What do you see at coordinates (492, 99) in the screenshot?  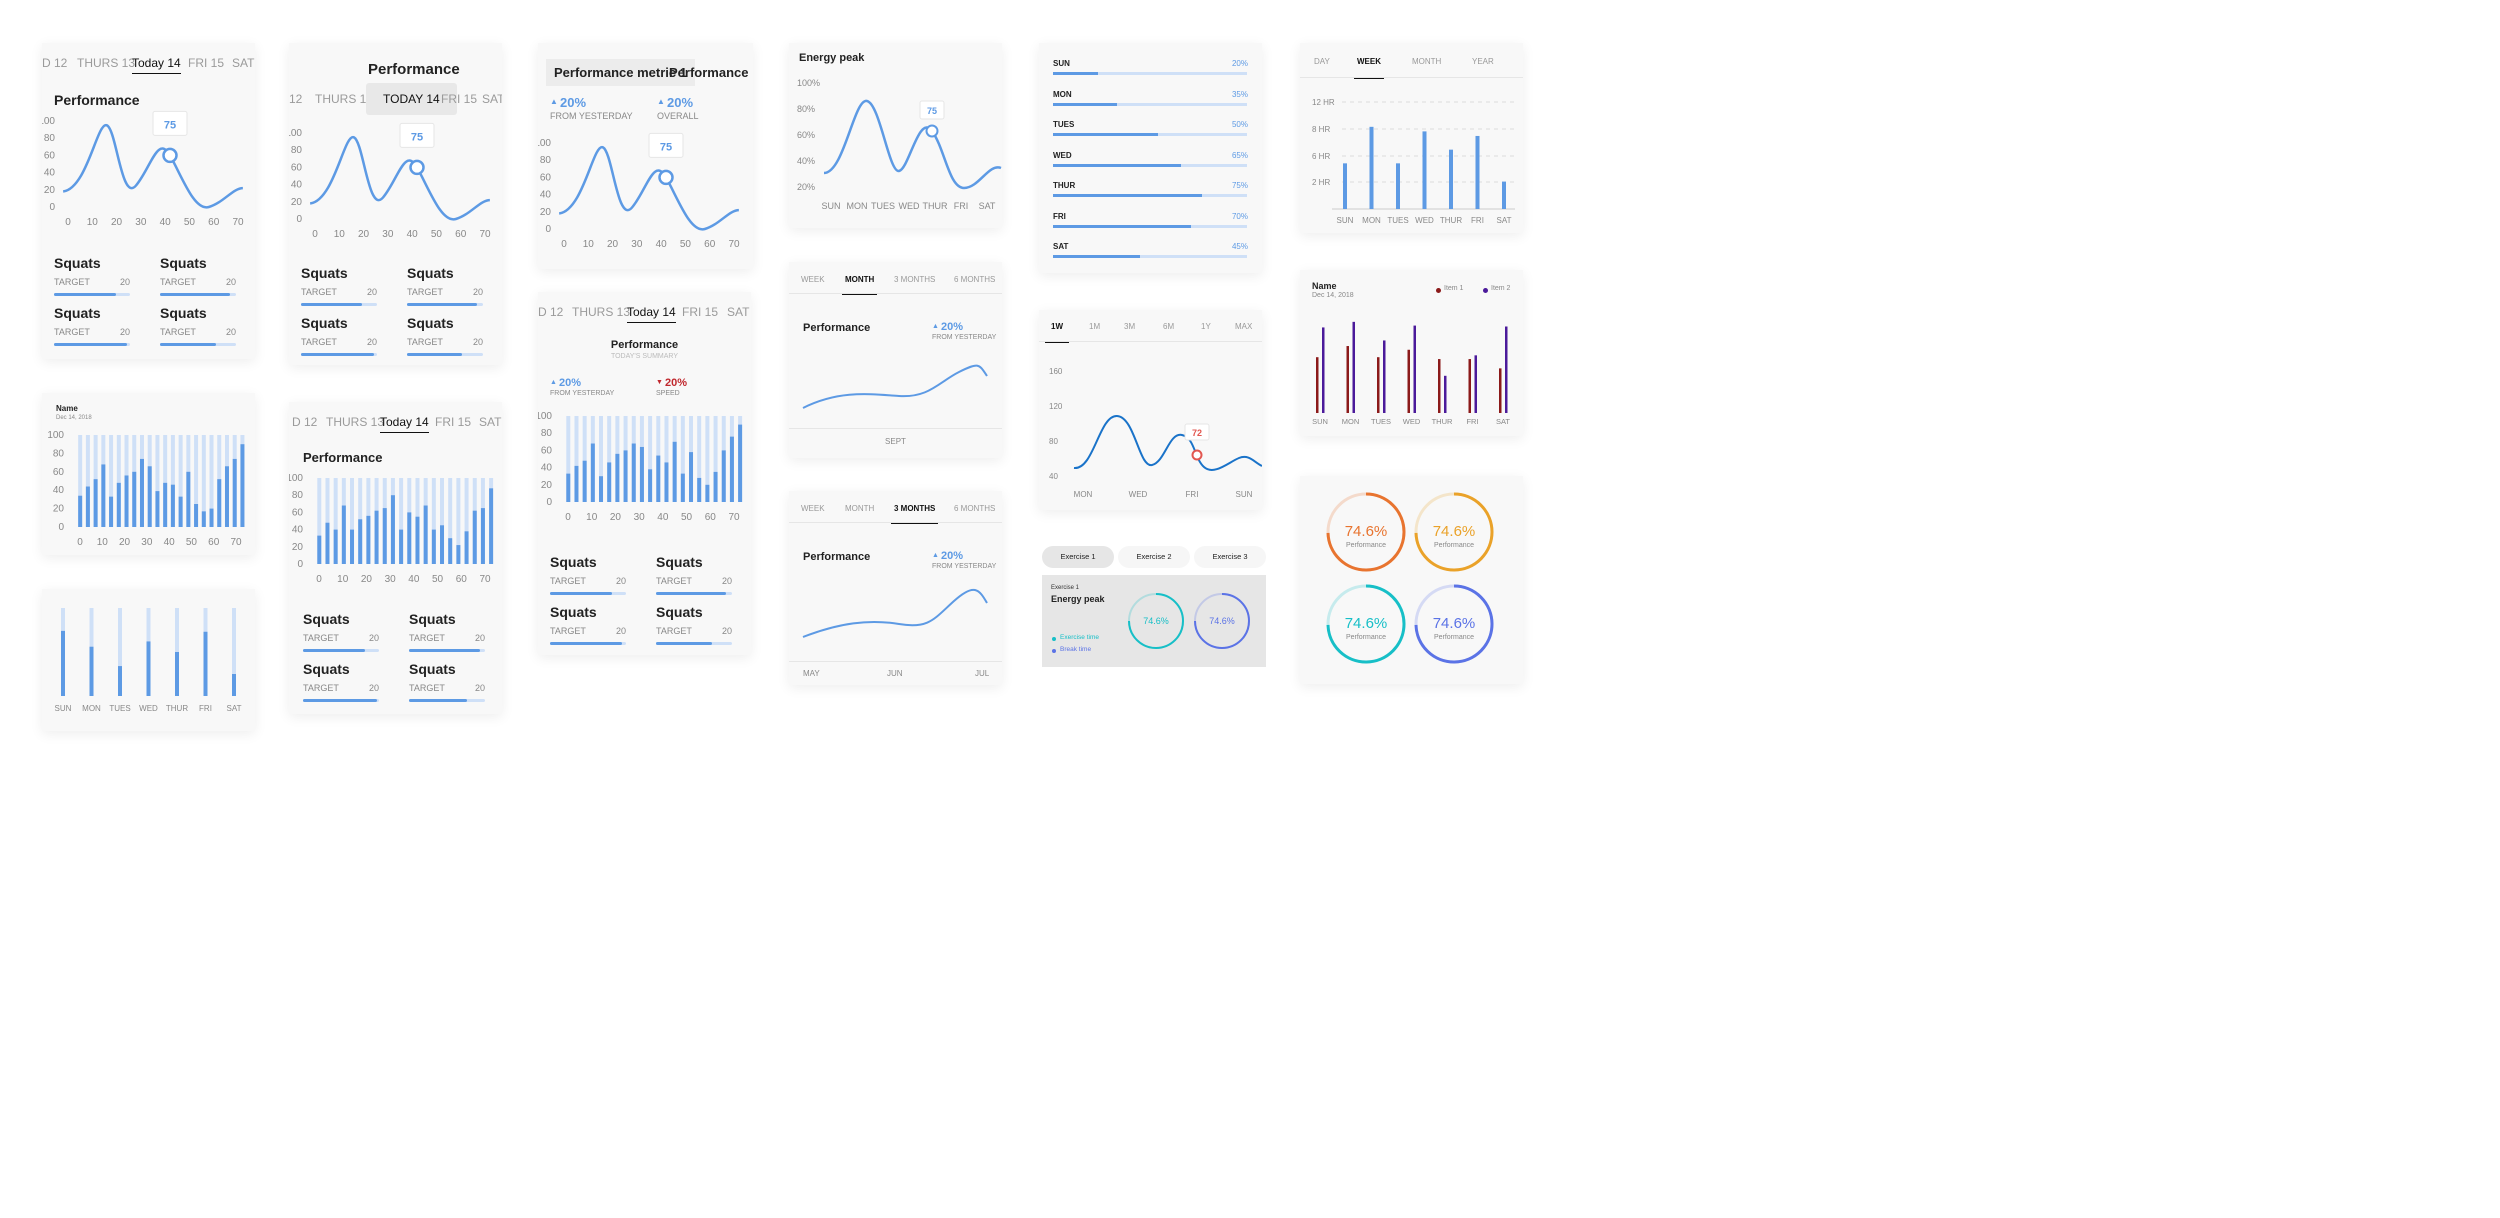 I see `day-tab-4: SAT 1` at bounding box center [492, 99].